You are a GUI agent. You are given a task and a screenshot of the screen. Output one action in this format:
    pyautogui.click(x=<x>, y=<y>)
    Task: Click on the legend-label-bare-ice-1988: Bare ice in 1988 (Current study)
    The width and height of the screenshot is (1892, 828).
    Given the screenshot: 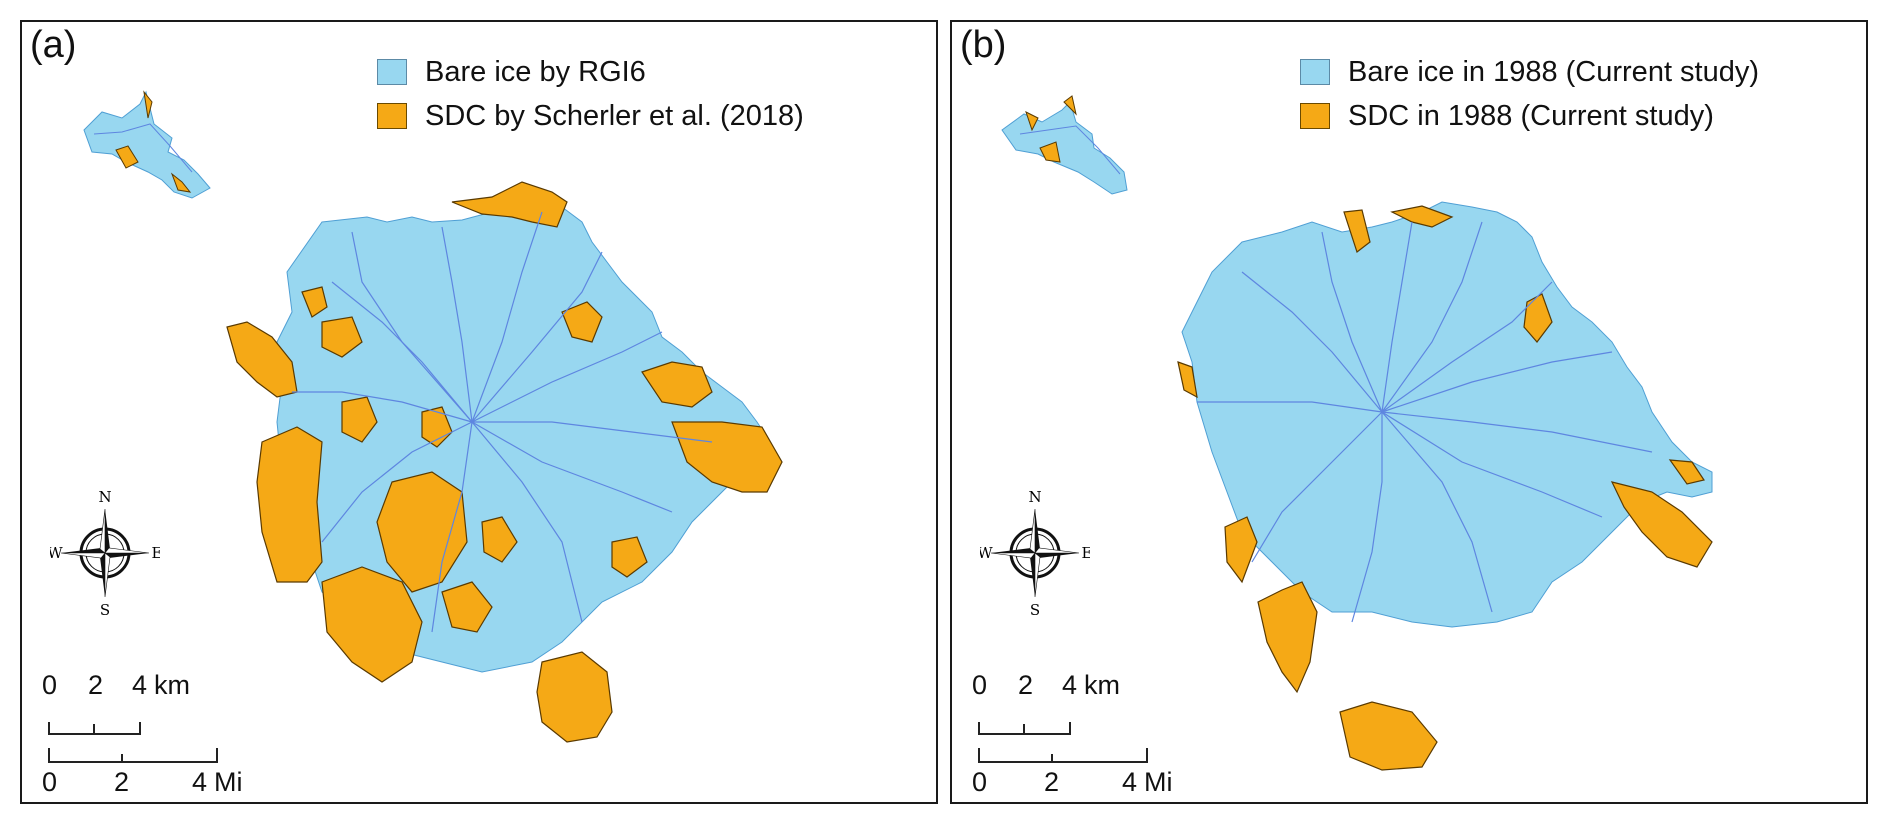 What is the action you would take?
    pyautogui.click(x=1554, y=71)
    